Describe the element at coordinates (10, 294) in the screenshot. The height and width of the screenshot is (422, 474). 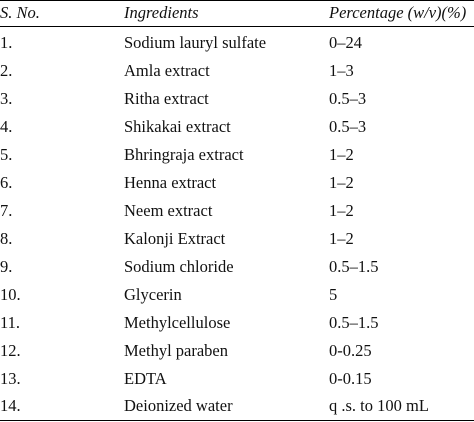
I see `serial-number-cell: 10.` at that location.